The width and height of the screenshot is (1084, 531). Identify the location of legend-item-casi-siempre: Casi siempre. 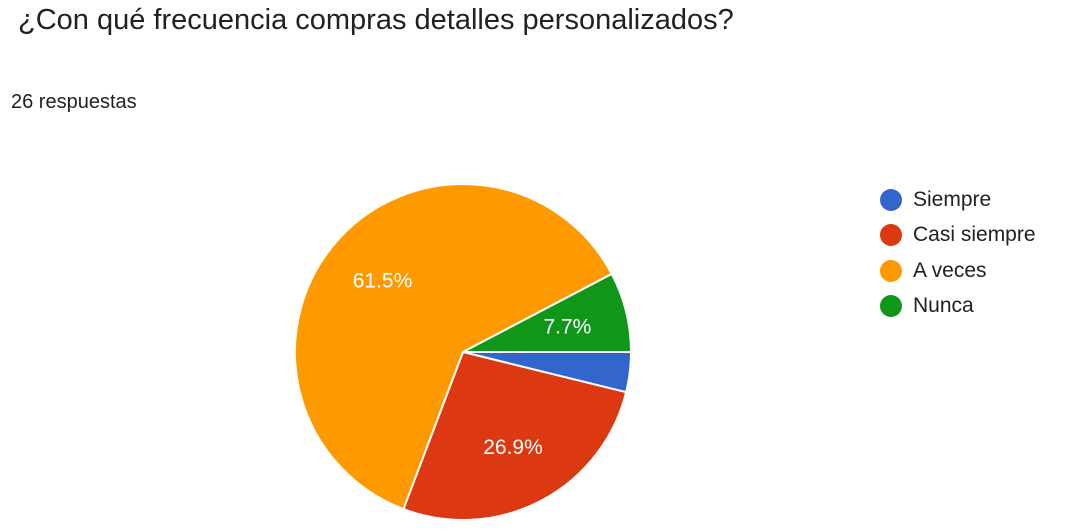
(958, 236).